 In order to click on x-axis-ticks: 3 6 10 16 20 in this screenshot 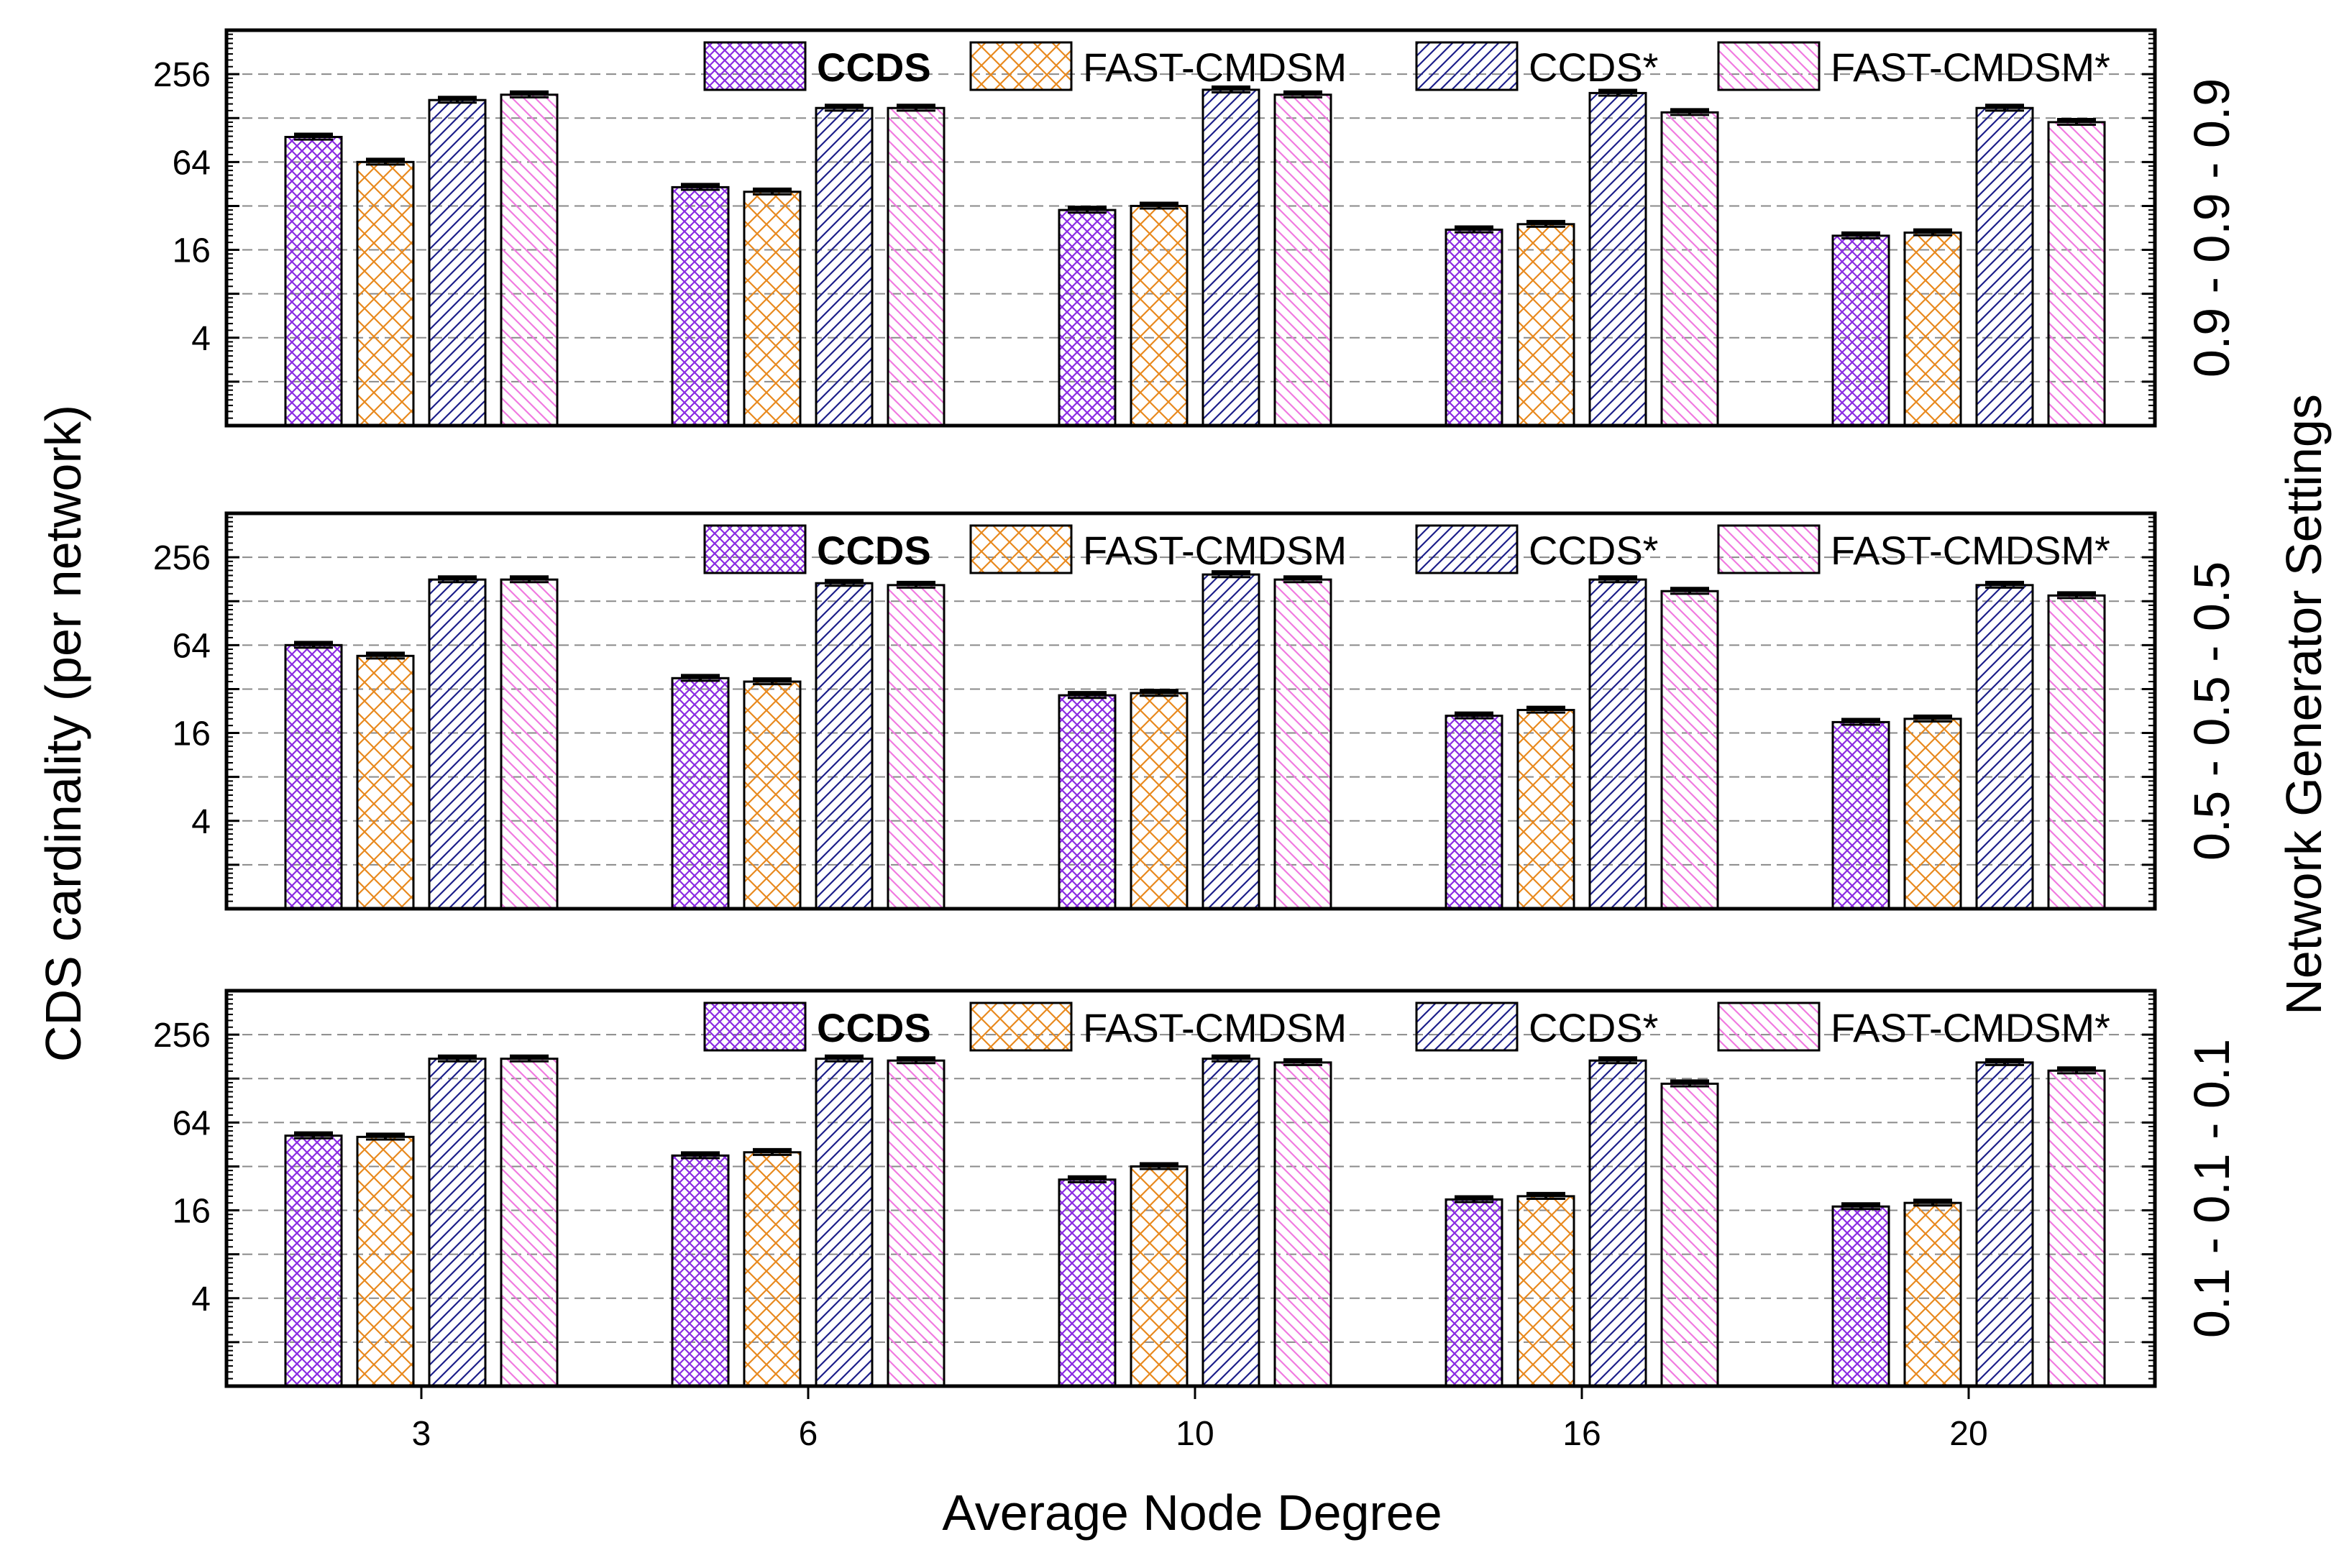, I will do `click(1200, 1419)`.